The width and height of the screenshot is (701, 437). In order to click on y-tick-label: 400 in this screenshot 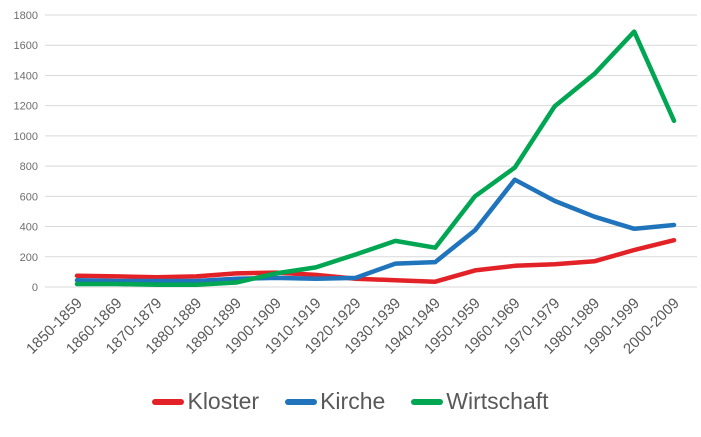, I will do `click(29, 228)`.